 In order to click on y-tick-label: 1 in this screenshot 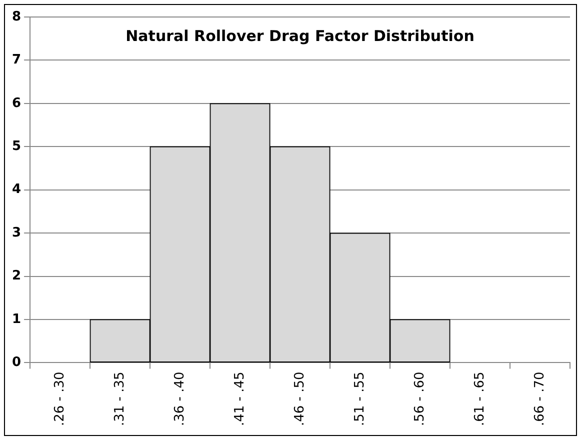, I will do `click(17, 319)`.